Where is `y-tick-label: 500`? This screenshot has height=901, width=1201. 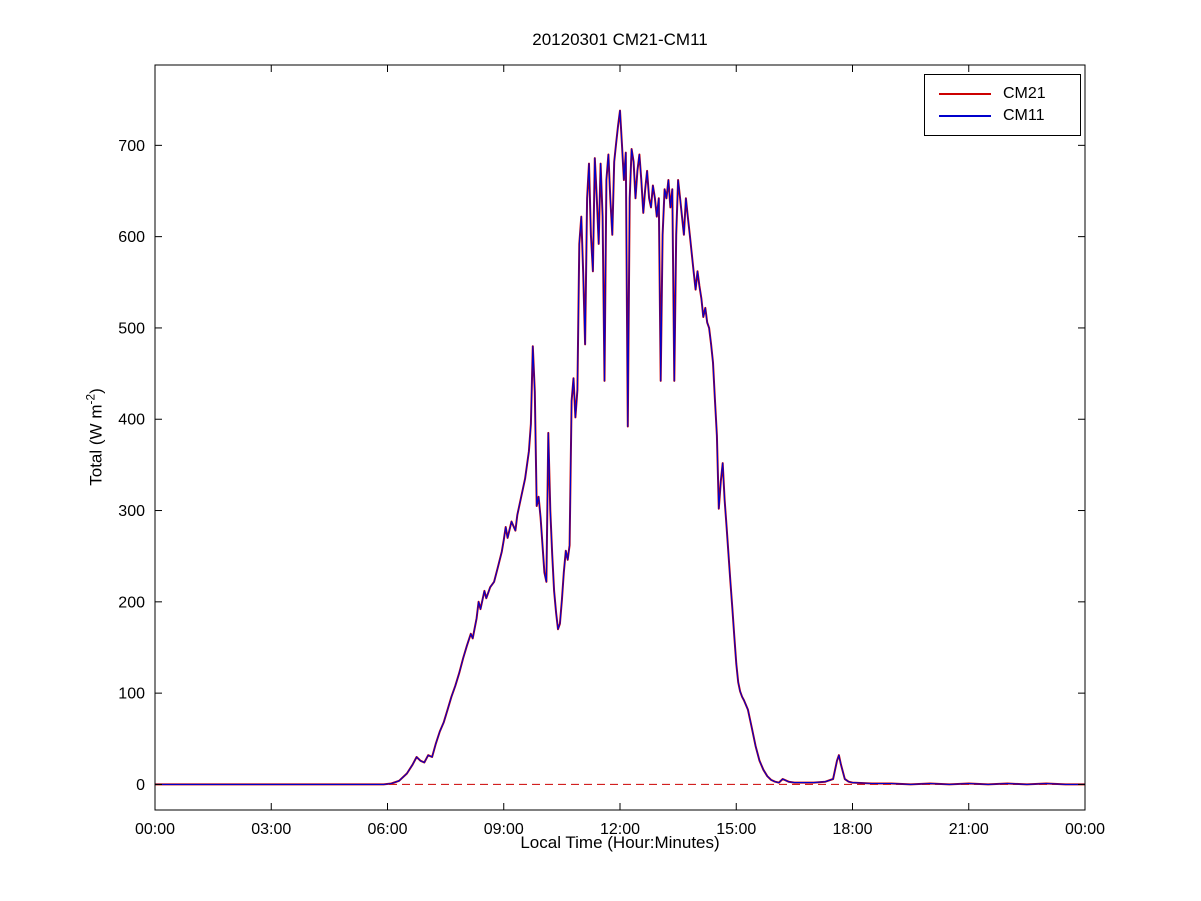
y-tick-label: 500 is located at coordinates (131, 328).